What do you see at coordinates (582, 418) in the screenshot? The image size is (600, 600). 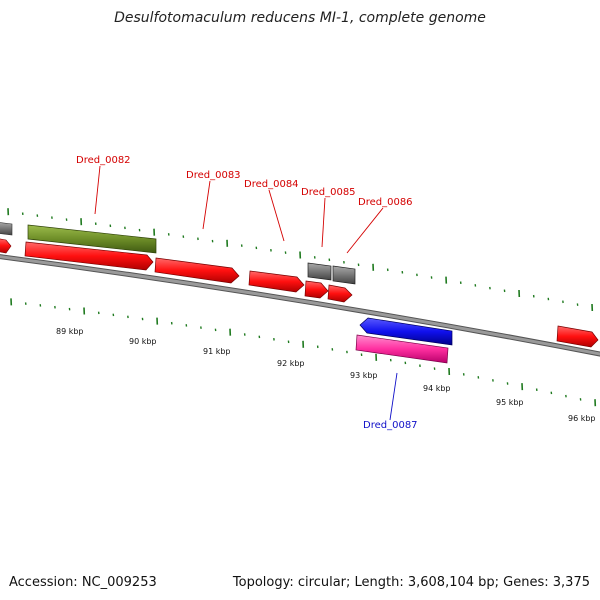 I see `tick-label-96: 96 kbp` at bounding box center [582, 418].